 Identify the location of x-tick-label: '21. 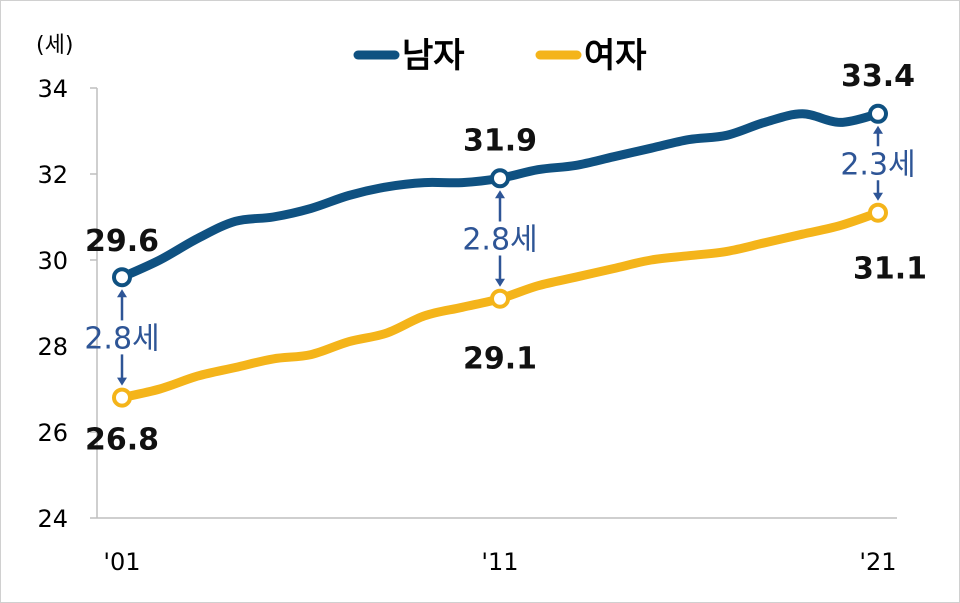
(877, 562).